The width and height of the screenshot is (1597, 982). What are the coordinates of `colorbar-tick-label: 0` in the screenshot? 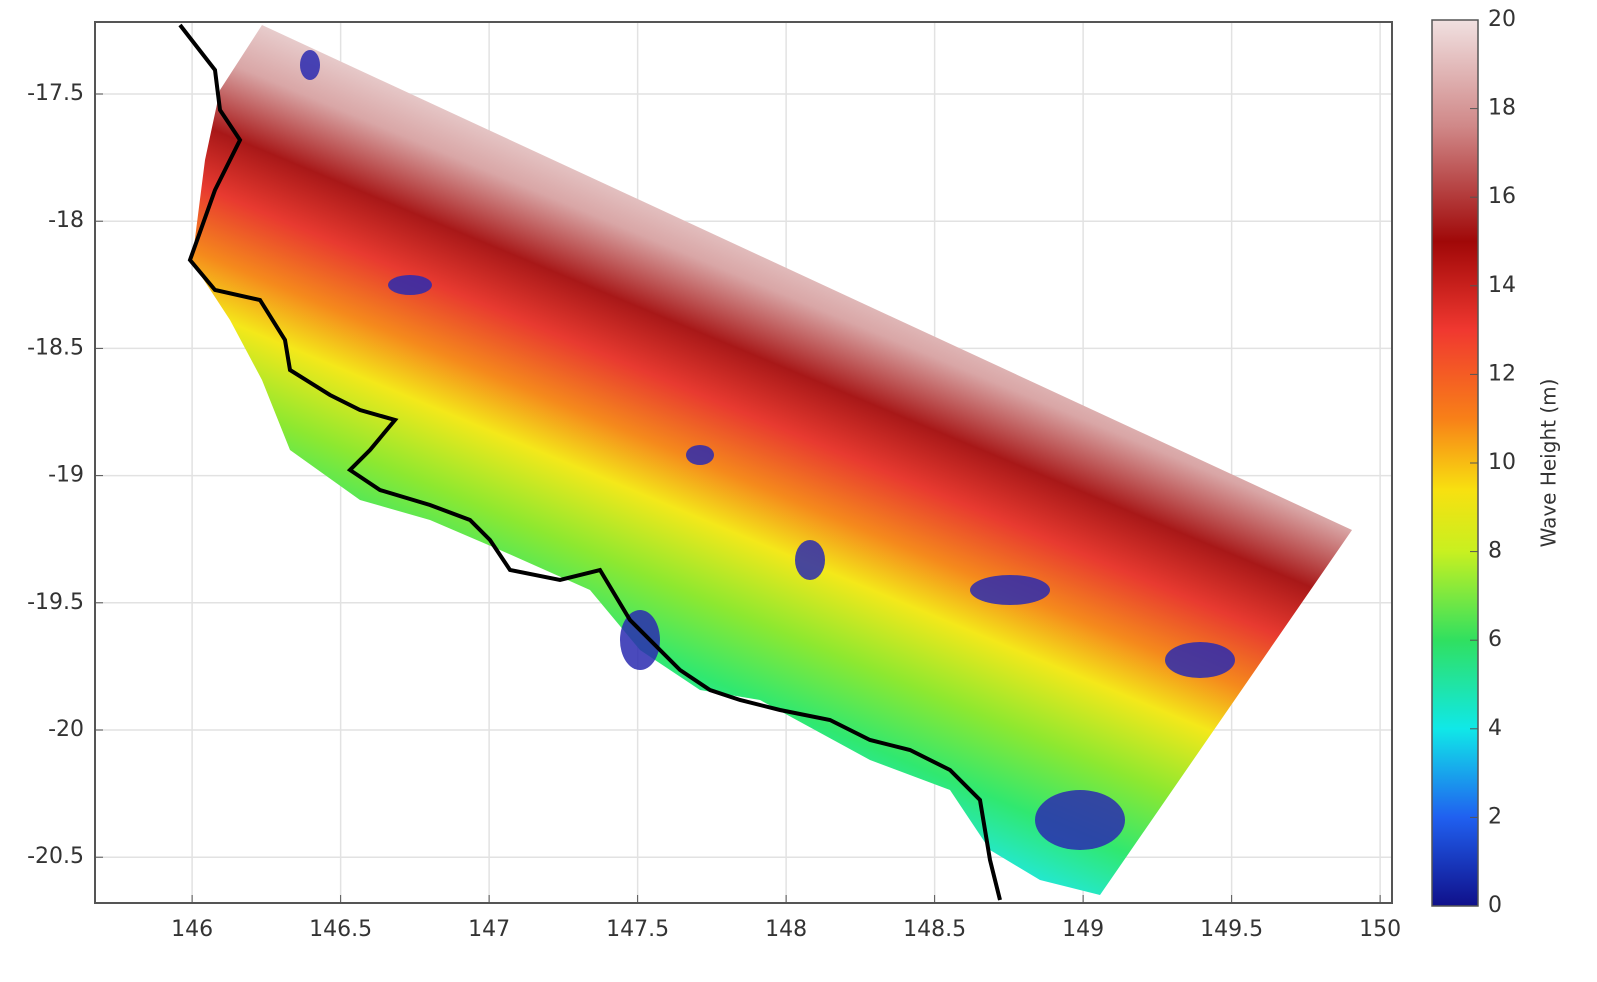 It's located at (1495, 905).